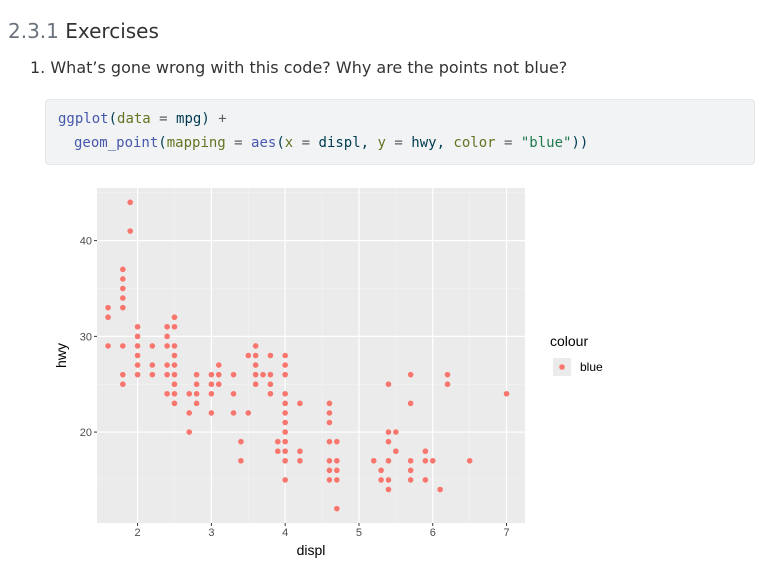 The width and height of the screenshot is (763, 565). I want to click on code-arg: color, so click(474, 143).